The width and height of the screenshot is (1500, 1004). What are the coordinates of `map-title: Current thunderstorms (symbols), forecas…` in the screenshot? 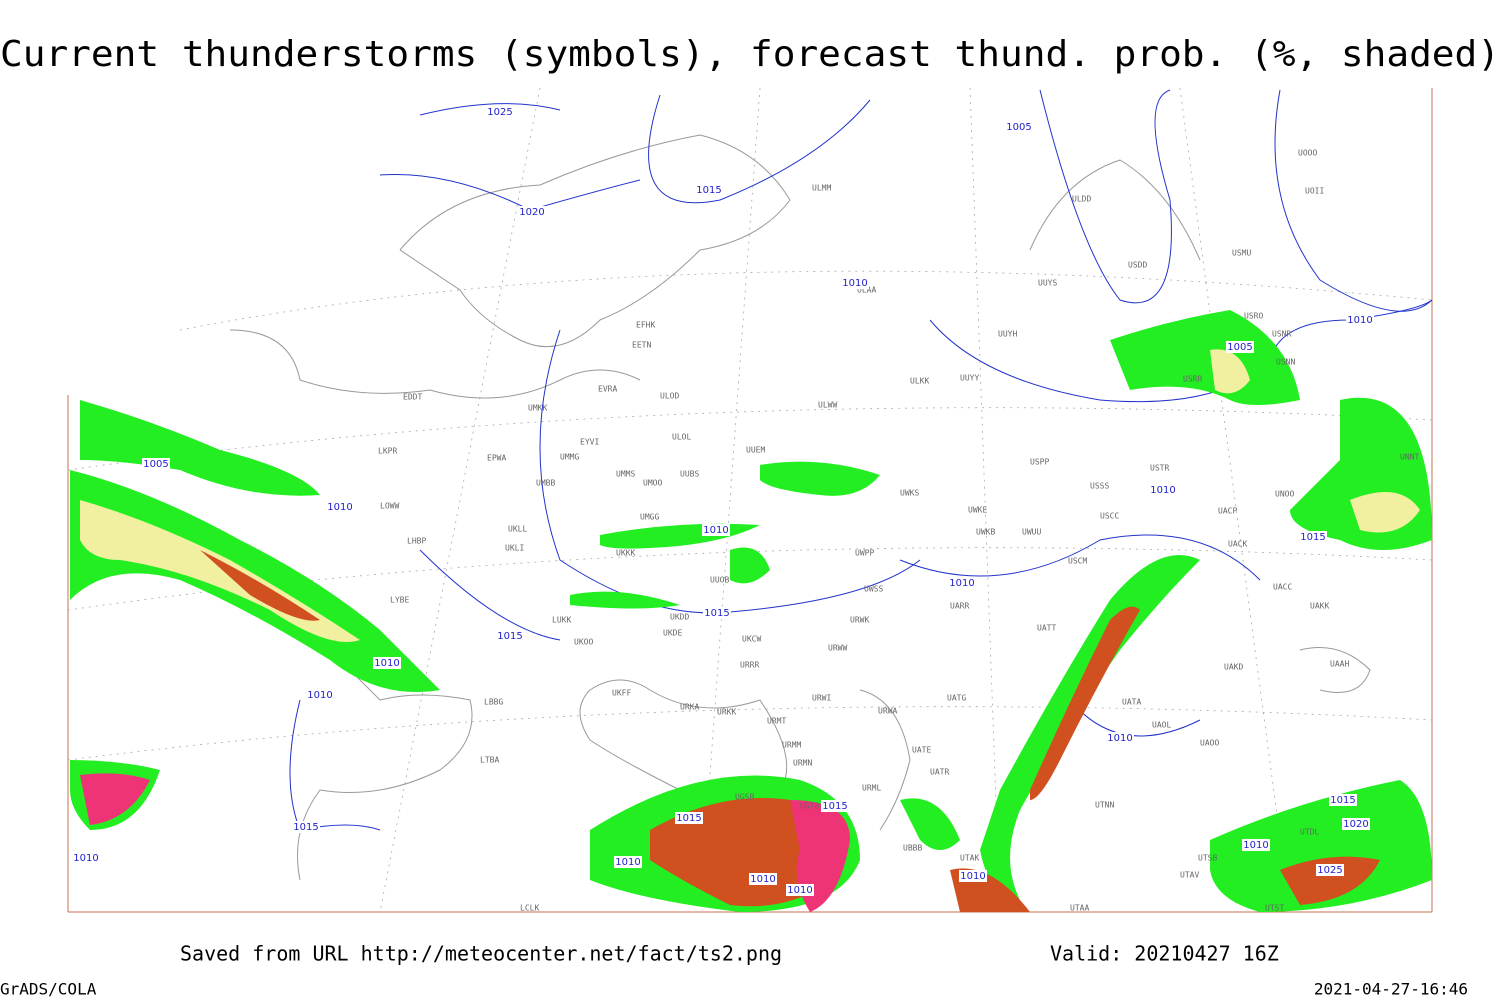 It's located at (750, 54).